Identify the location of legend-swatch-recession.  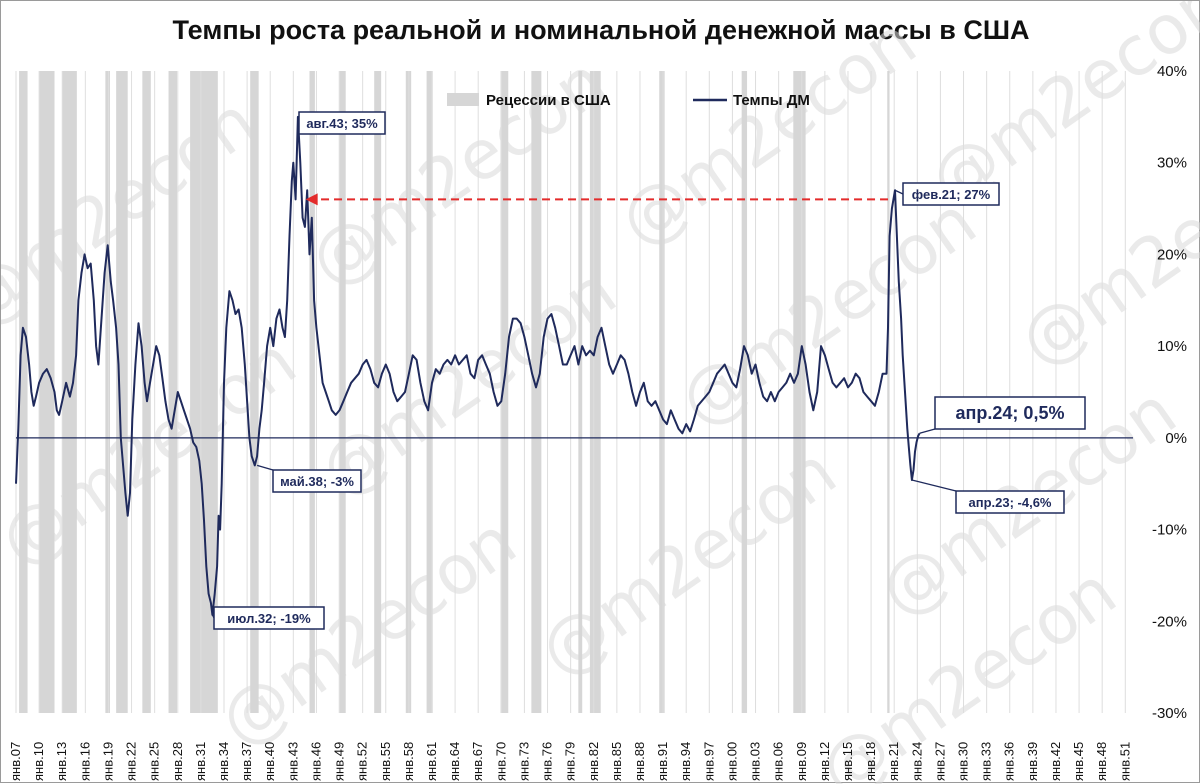
(463, 99).